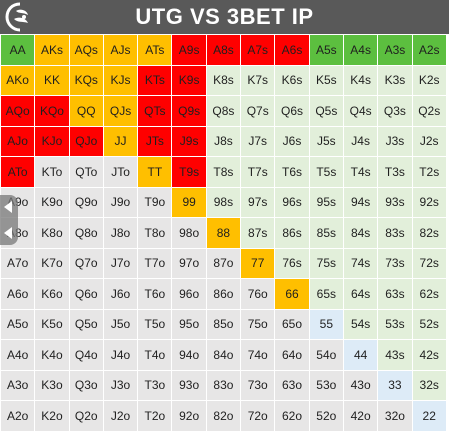 The image size is (449, 436). I want to click on hand-cell: J3o, so click(121, 385).